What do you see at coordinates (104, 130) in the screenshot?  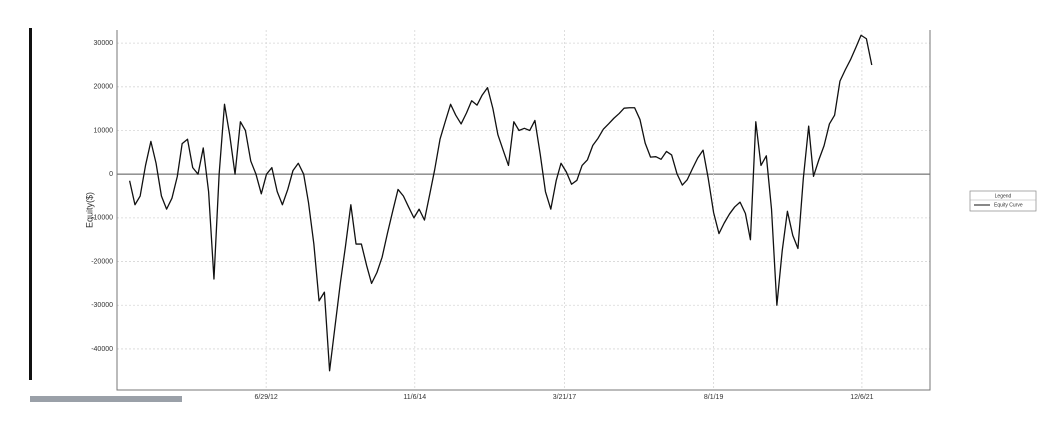 I see `y-tick-label: 10000` at bounding box center [104, 130].